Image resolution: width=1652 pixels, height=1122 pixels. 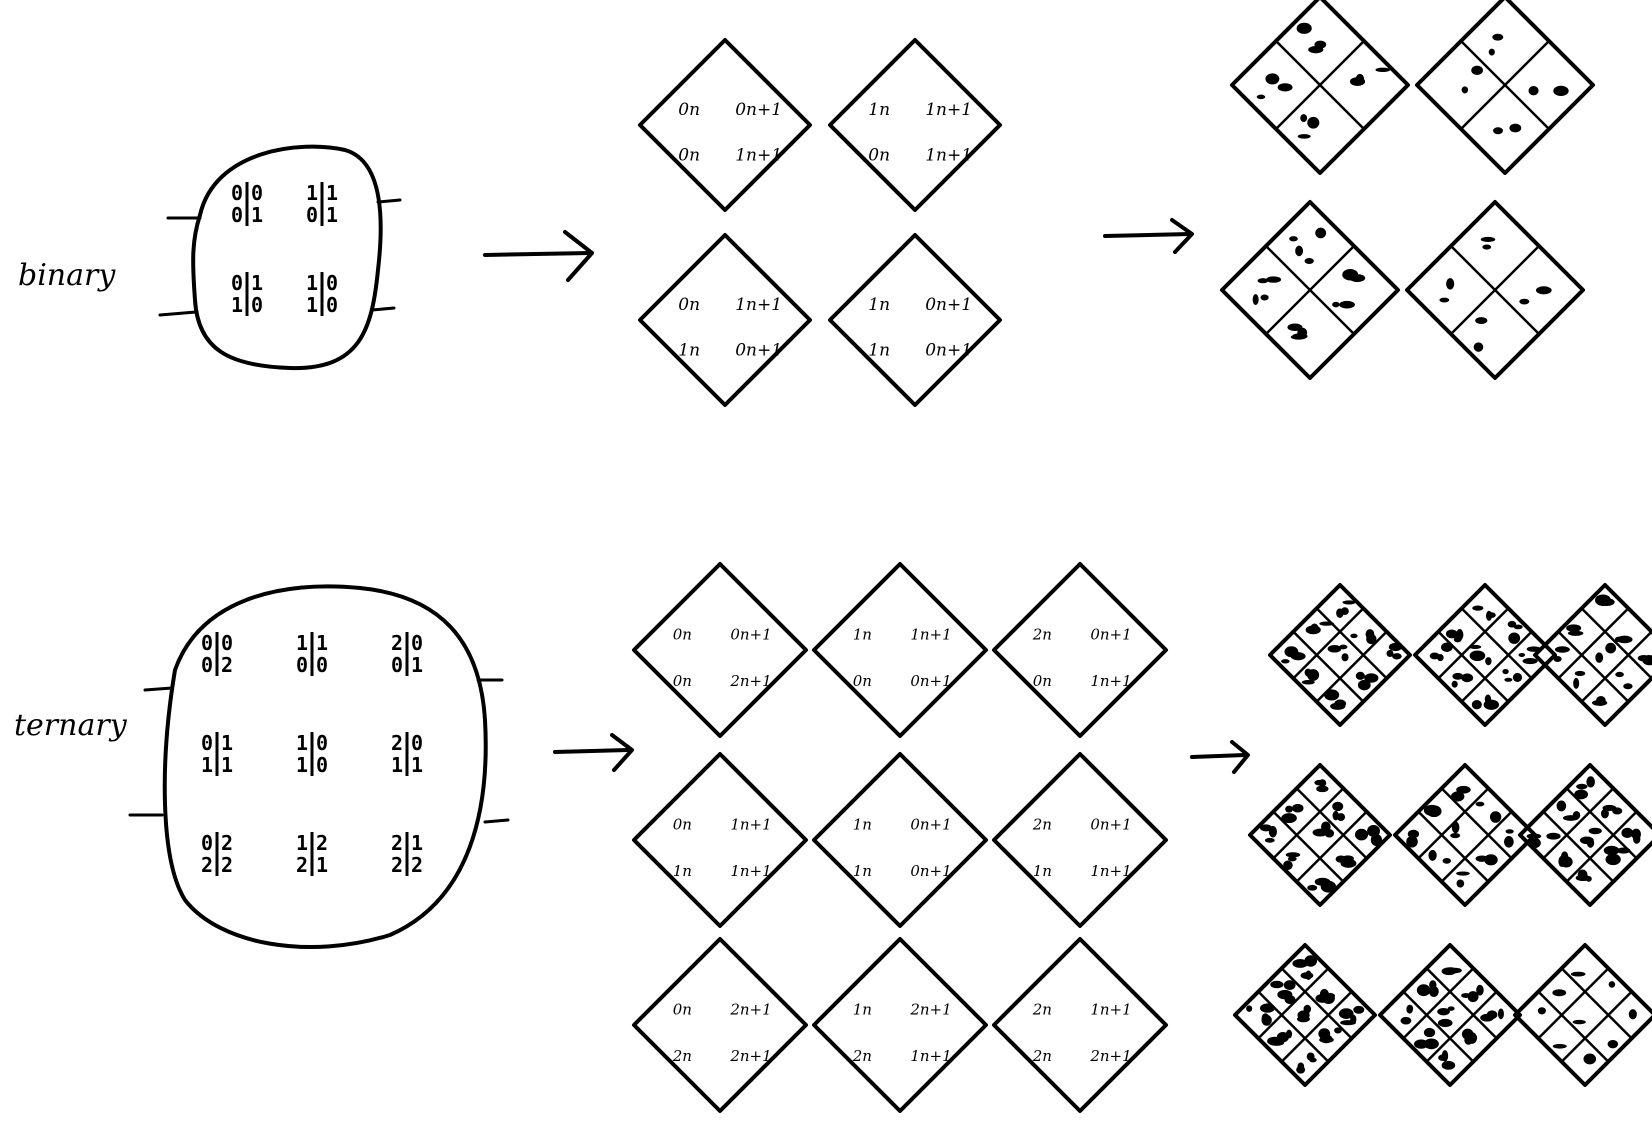 I want to click on diamond-tile: 0n 0n+1 0n 2n+1, so click(x=720, y=650).